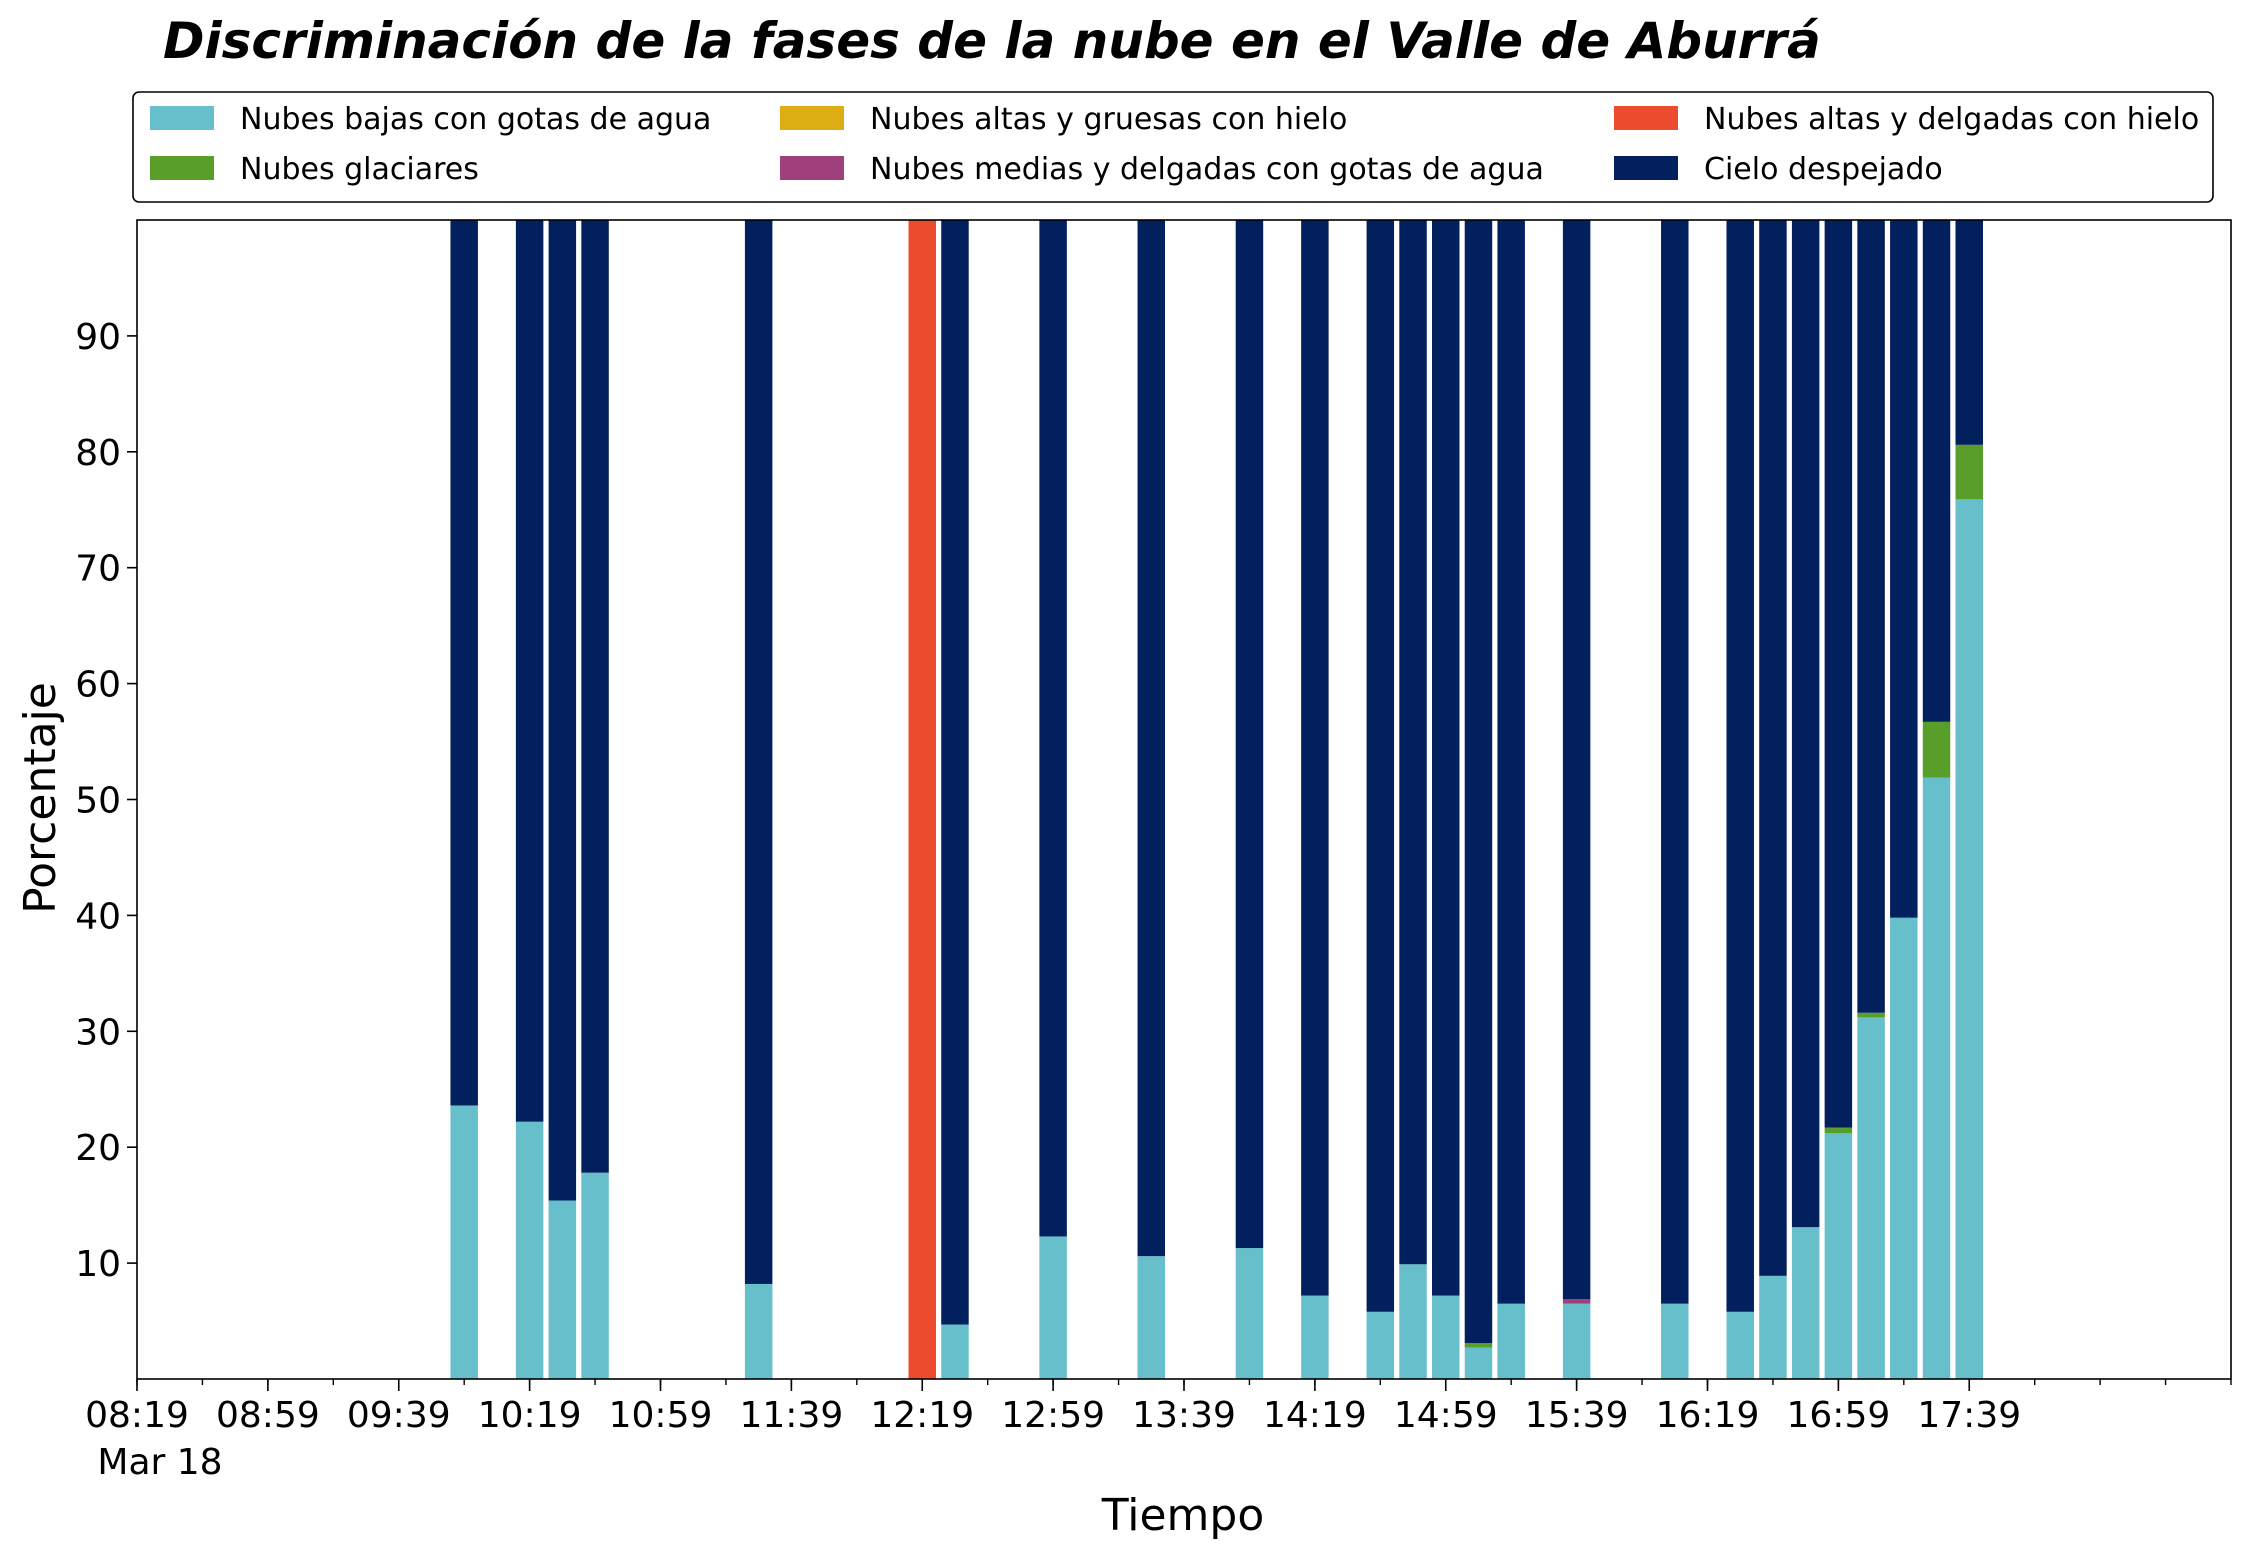  Describe the element at coordinates (661, 1415) in the screenshot. I see `x-tick-label: 10:59` at that location.